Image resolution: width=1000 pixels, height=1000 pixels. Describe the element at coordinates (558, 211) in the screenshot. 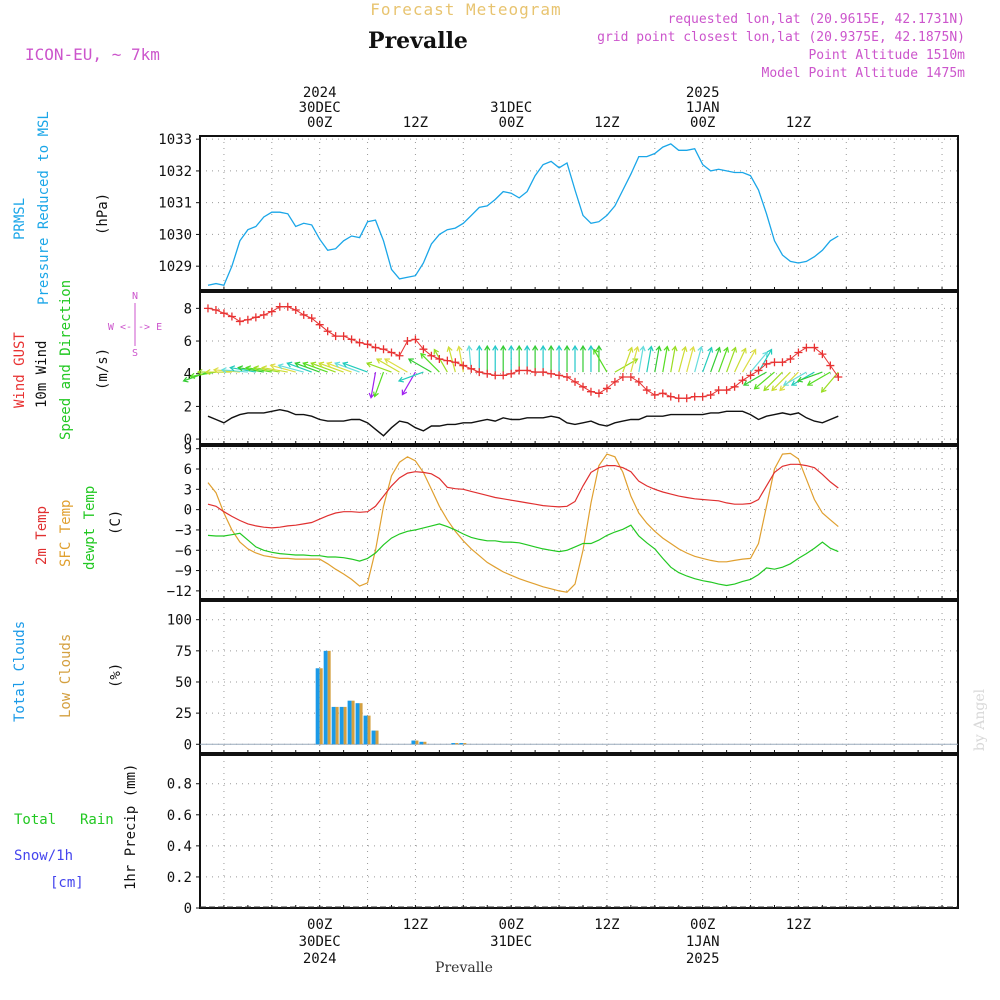

I see `pressure-panel: 1029 1030 1031 1032 1033` at that location.